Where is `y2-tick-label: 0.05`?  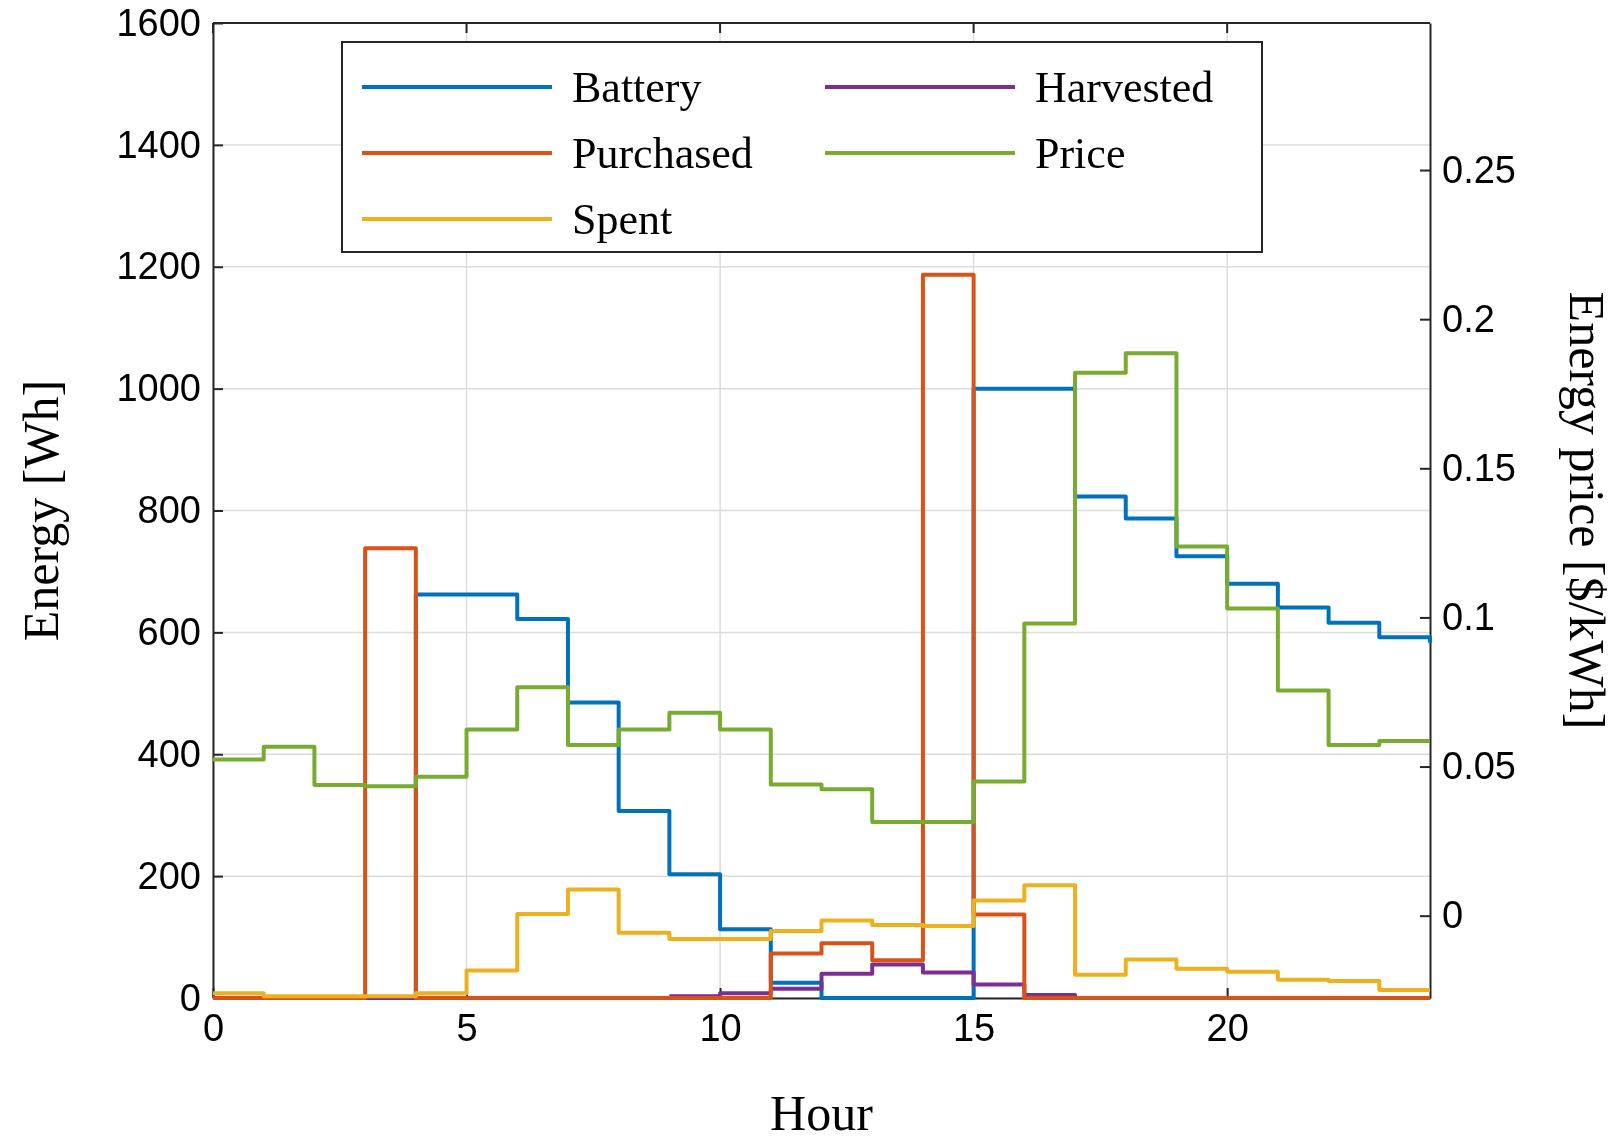 y2-tick-label: 0.05 is located at coordinates (1479, 766).